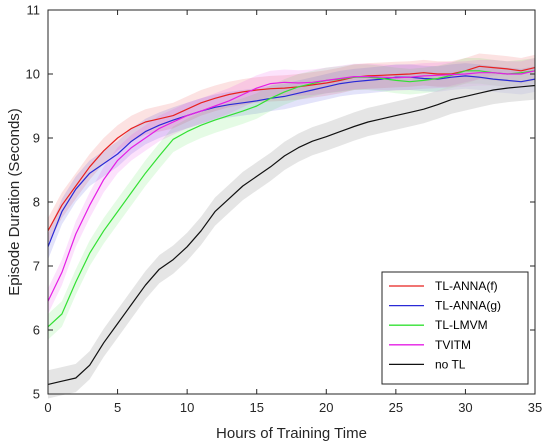 This screenshot has height=446, width=550. What do you see at coordinates (465, 407) in the screenshot?
I see `x-tick-label: 30` at bounding box center [465, 407].